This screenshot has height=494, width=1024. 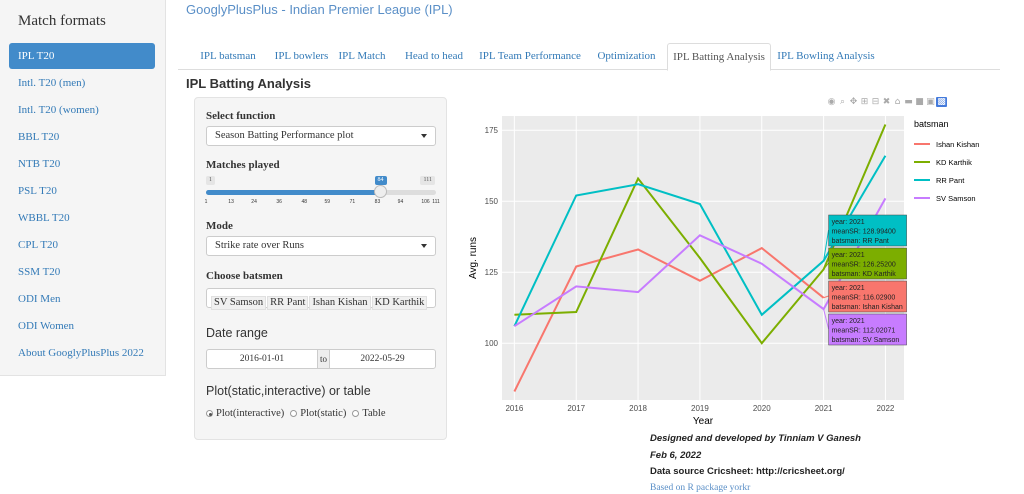 I want to click on matches-slider, so click(x=321, y=191).